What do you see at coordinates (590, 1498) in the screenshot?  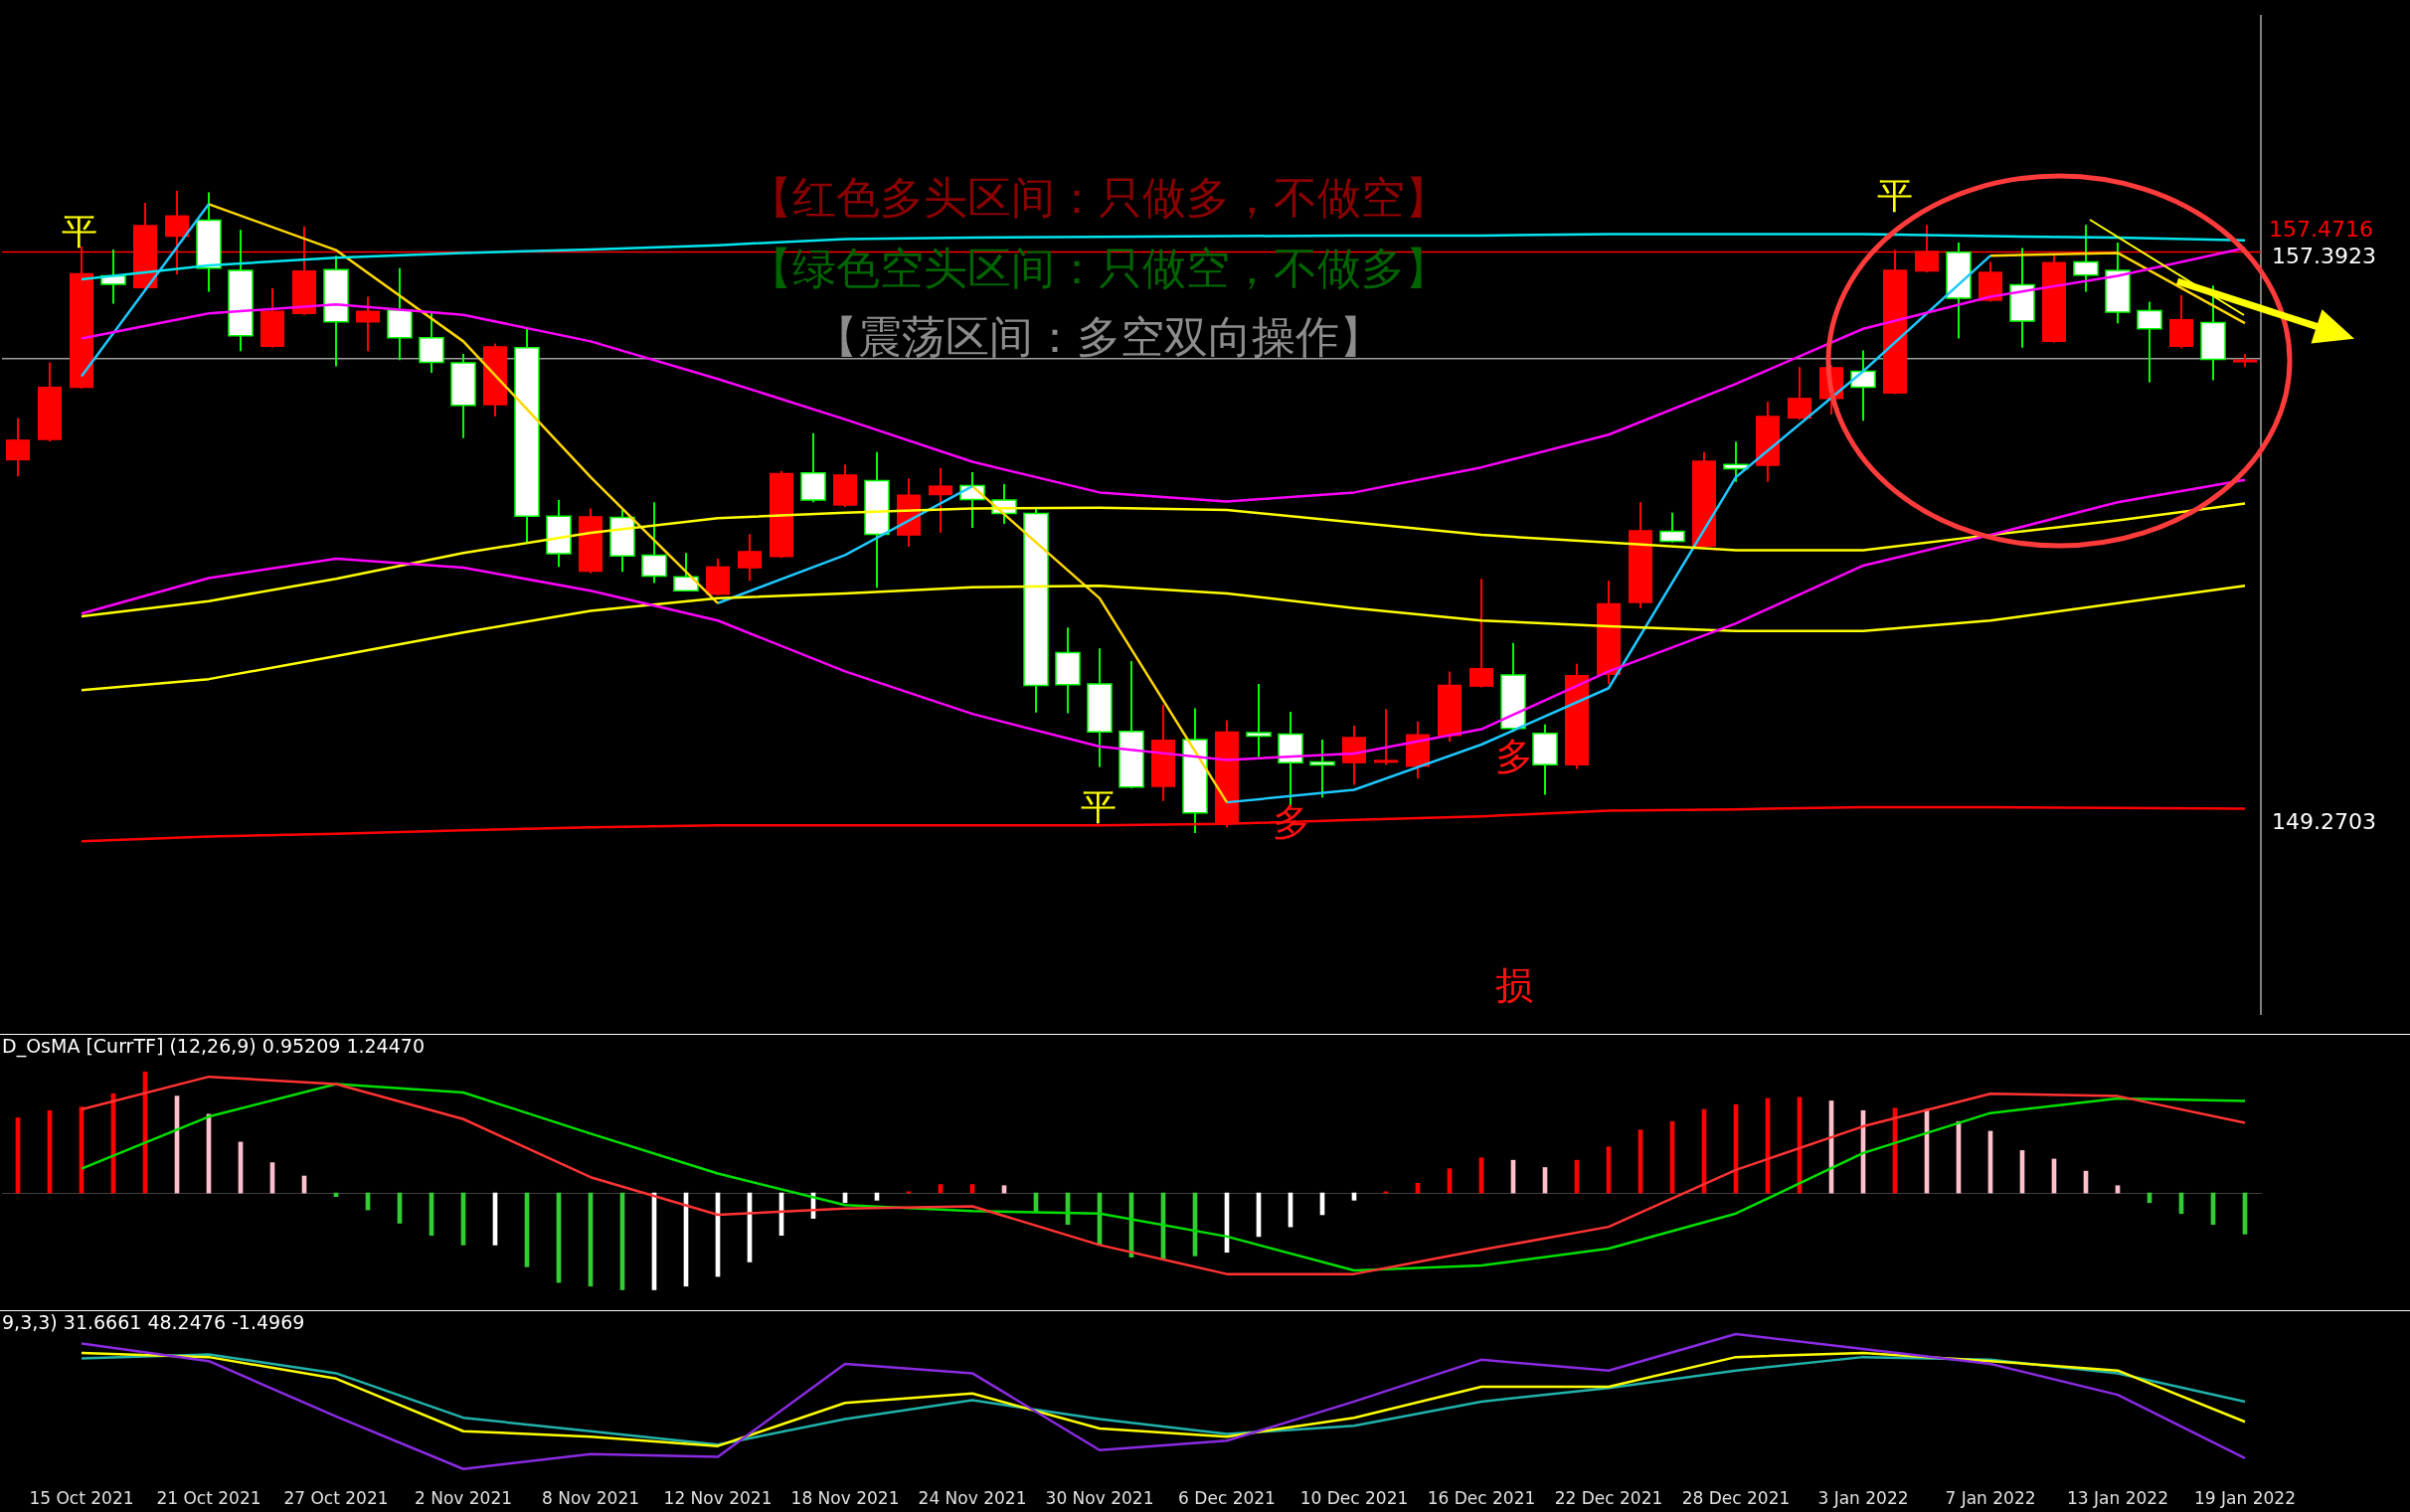 I see `x-tick-label: 8 Nov 2021` at bounding box center [590, 1498].